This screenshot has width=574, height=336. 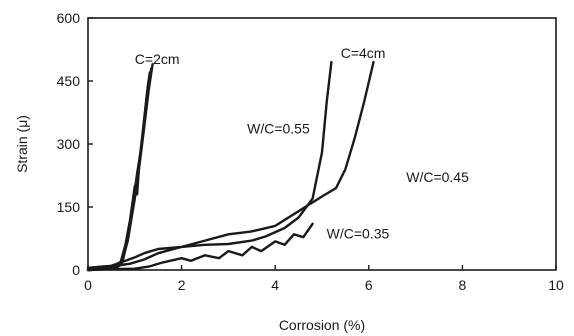 I want to click on x-tick-label: 0, so click(x=88, y=285).